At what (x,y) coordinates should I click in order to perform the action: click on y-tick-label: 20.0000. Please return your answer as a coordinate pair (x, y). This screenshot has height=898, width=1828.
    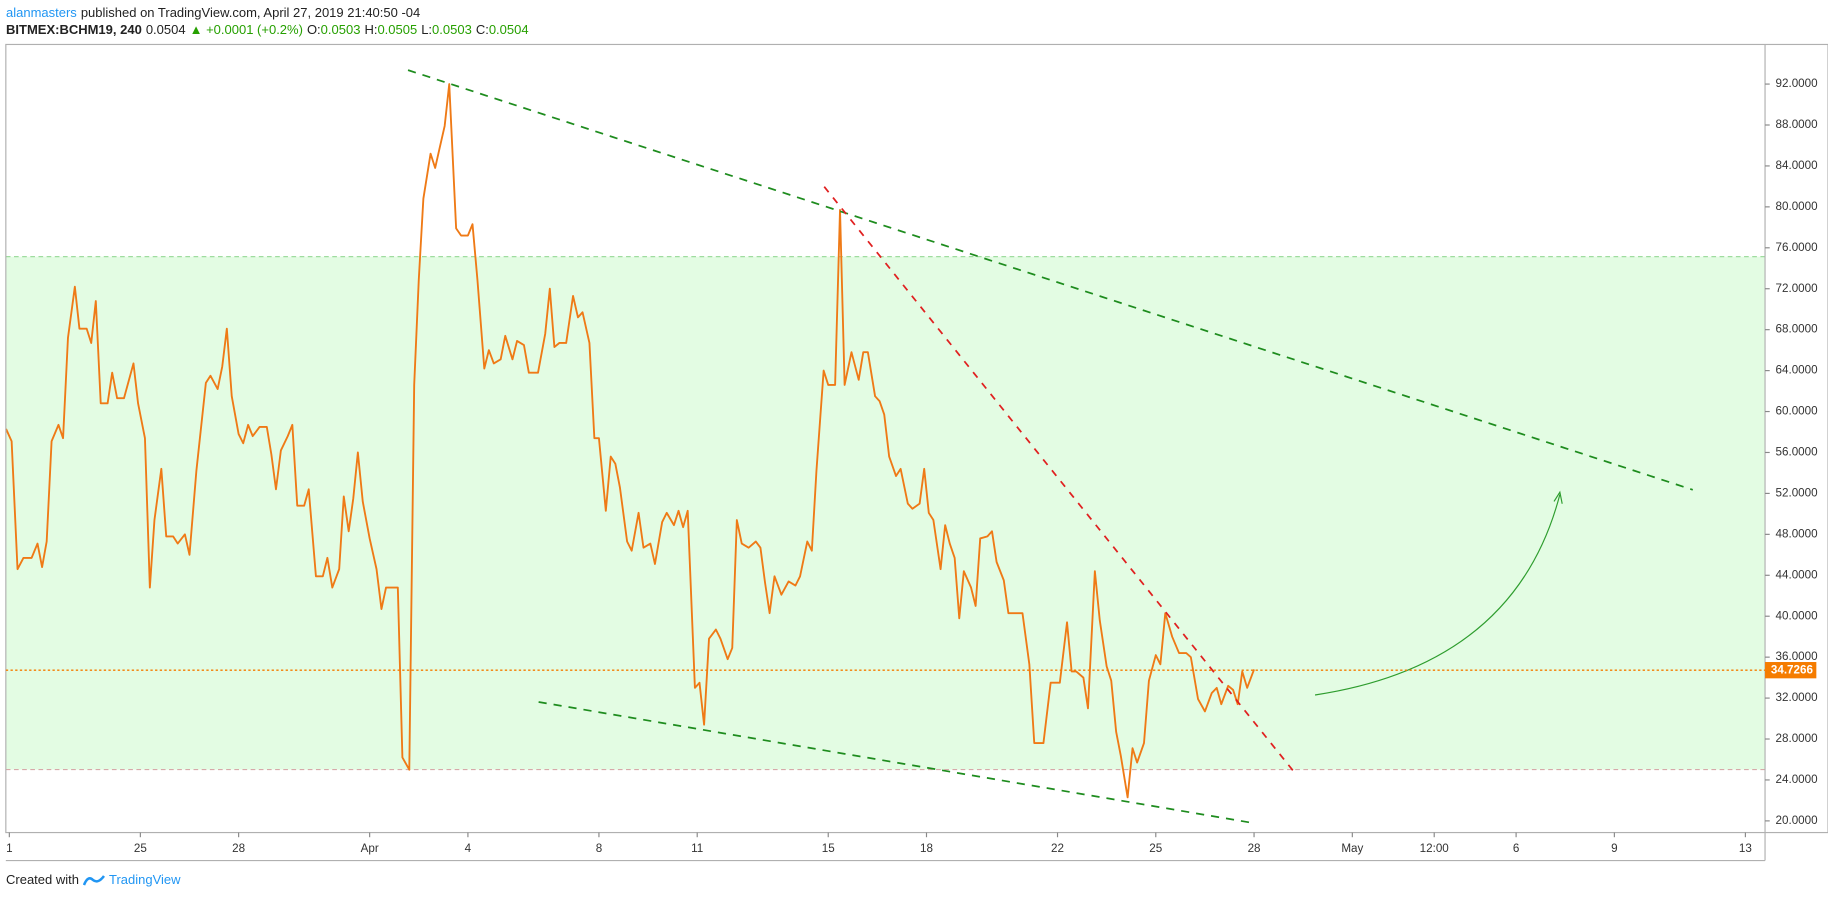
    Looking at the image, I should click on (1797, 820).